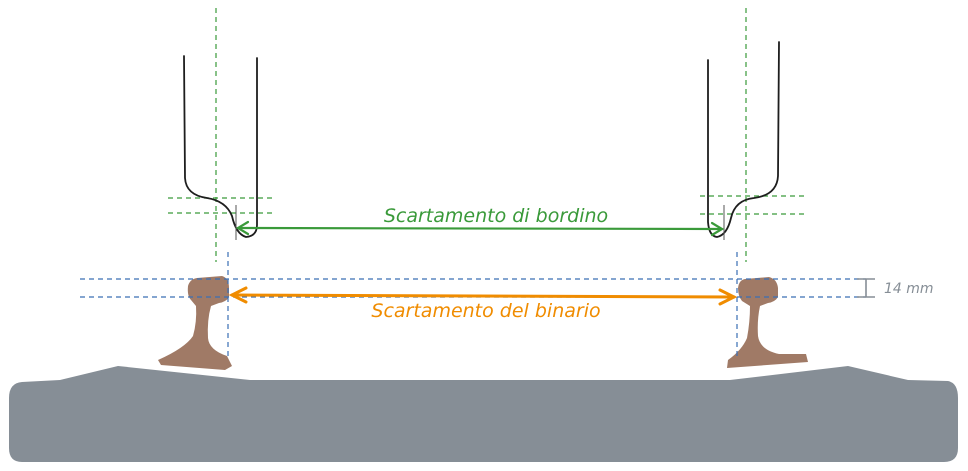 This screenshot has width=968, height=471. What do you see at coordinates (483, 296) in the screenshot?
I see `track-gauge-arrow` at bounding box center [483, 296].